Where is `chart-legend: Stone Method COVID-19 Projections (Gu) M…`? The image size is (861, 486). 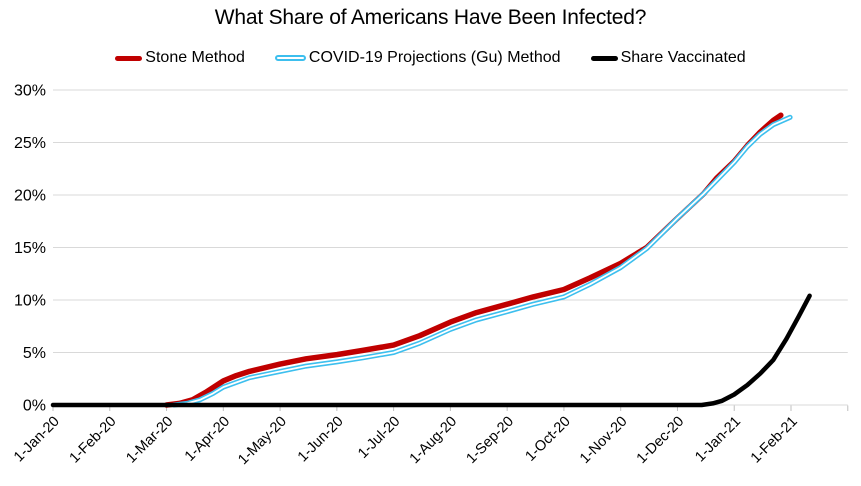
chart-legend: Stone Method COVID-19 Projections (Gu) M… is located at coordinates (430, 58).